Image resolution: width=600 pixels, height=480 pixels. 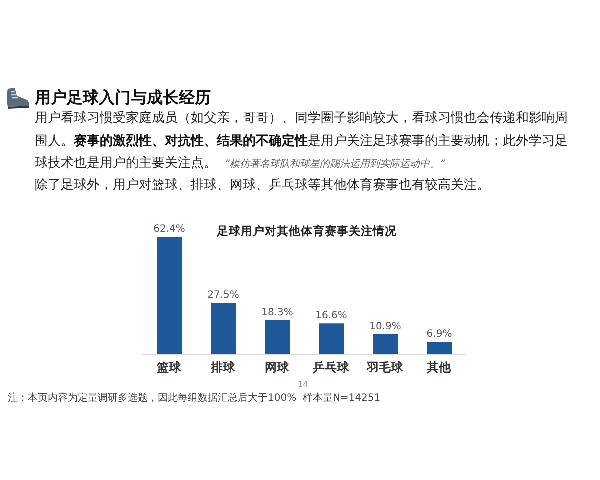 I want to click on data-label: 62.4%, so click(x=170, y=229).